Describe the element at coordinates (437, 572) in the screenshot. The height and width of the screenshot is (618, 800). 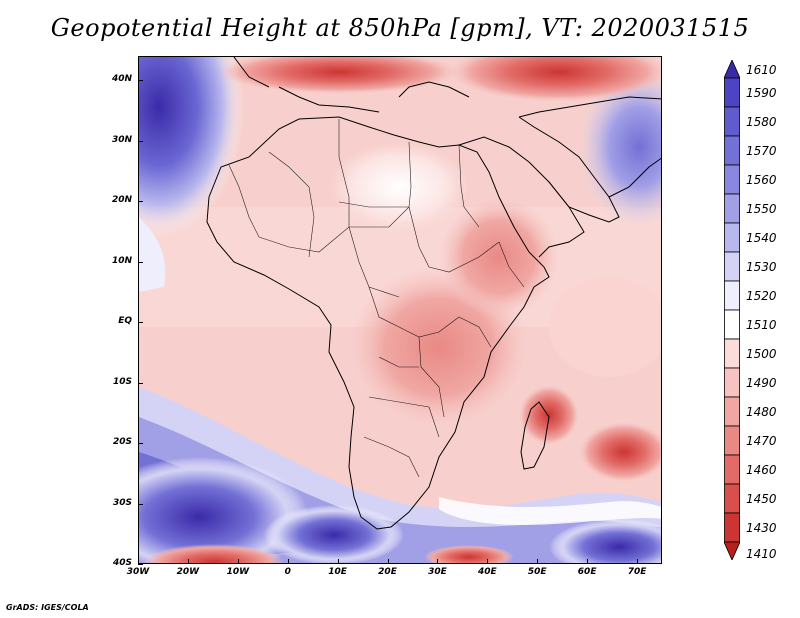
I see `lon-label: 30E` at that location.